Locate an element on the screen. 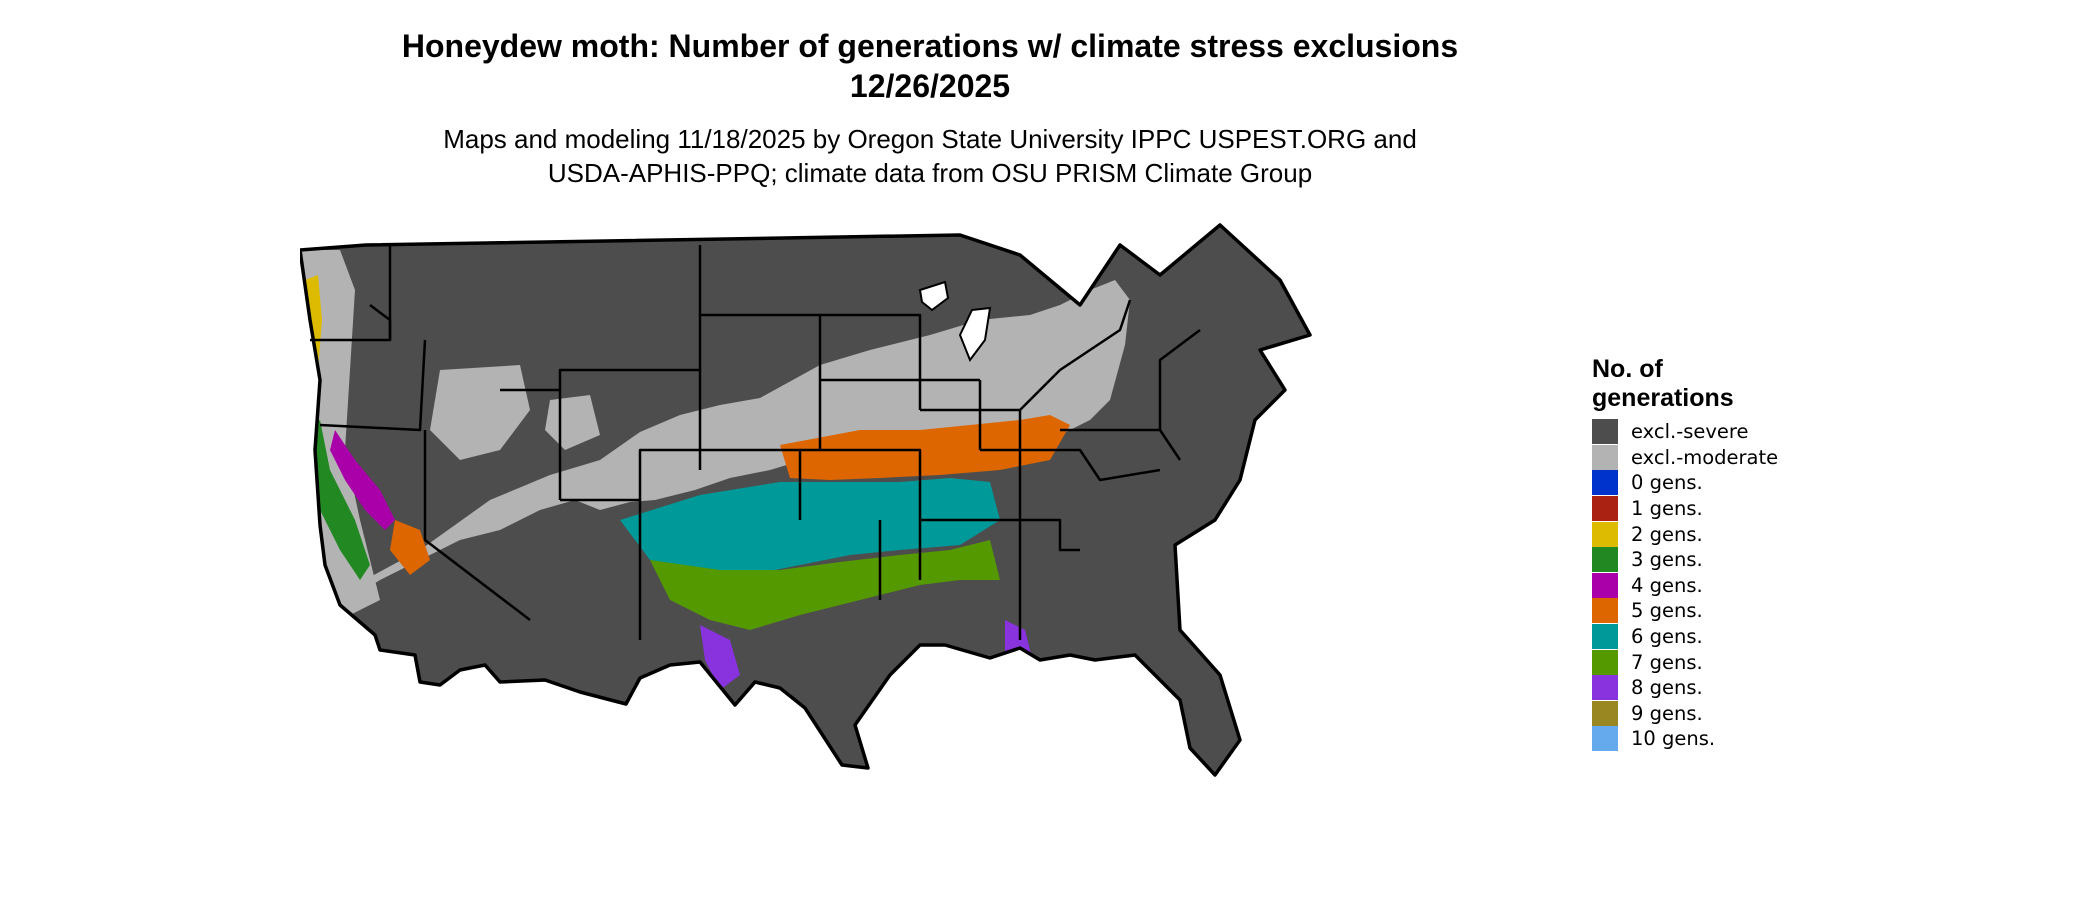  legend-label: 9 gens. is located at coordinates (1667, 713).